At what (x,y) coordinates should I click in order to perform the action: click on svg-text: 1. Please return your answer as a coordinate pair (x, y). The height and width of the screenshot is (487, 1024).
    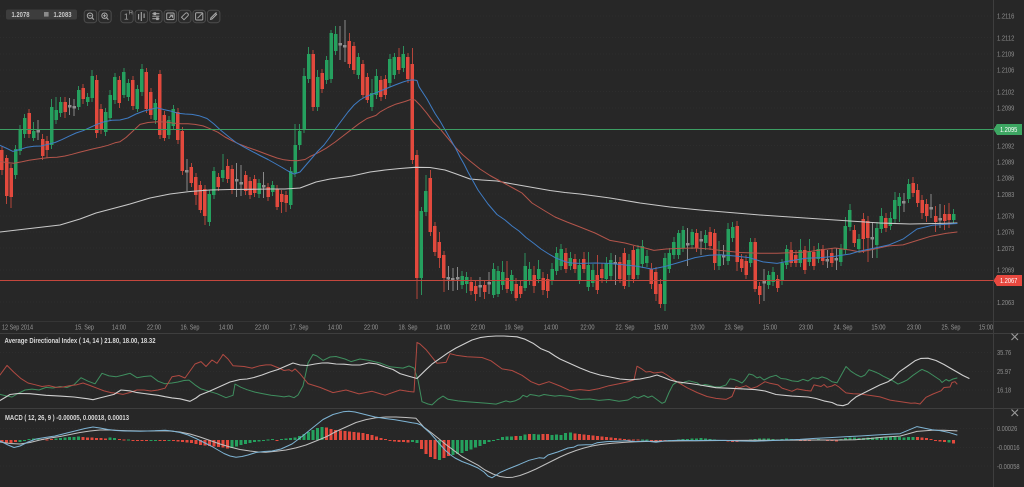
    Looking at the image, I should click on (126, 17).